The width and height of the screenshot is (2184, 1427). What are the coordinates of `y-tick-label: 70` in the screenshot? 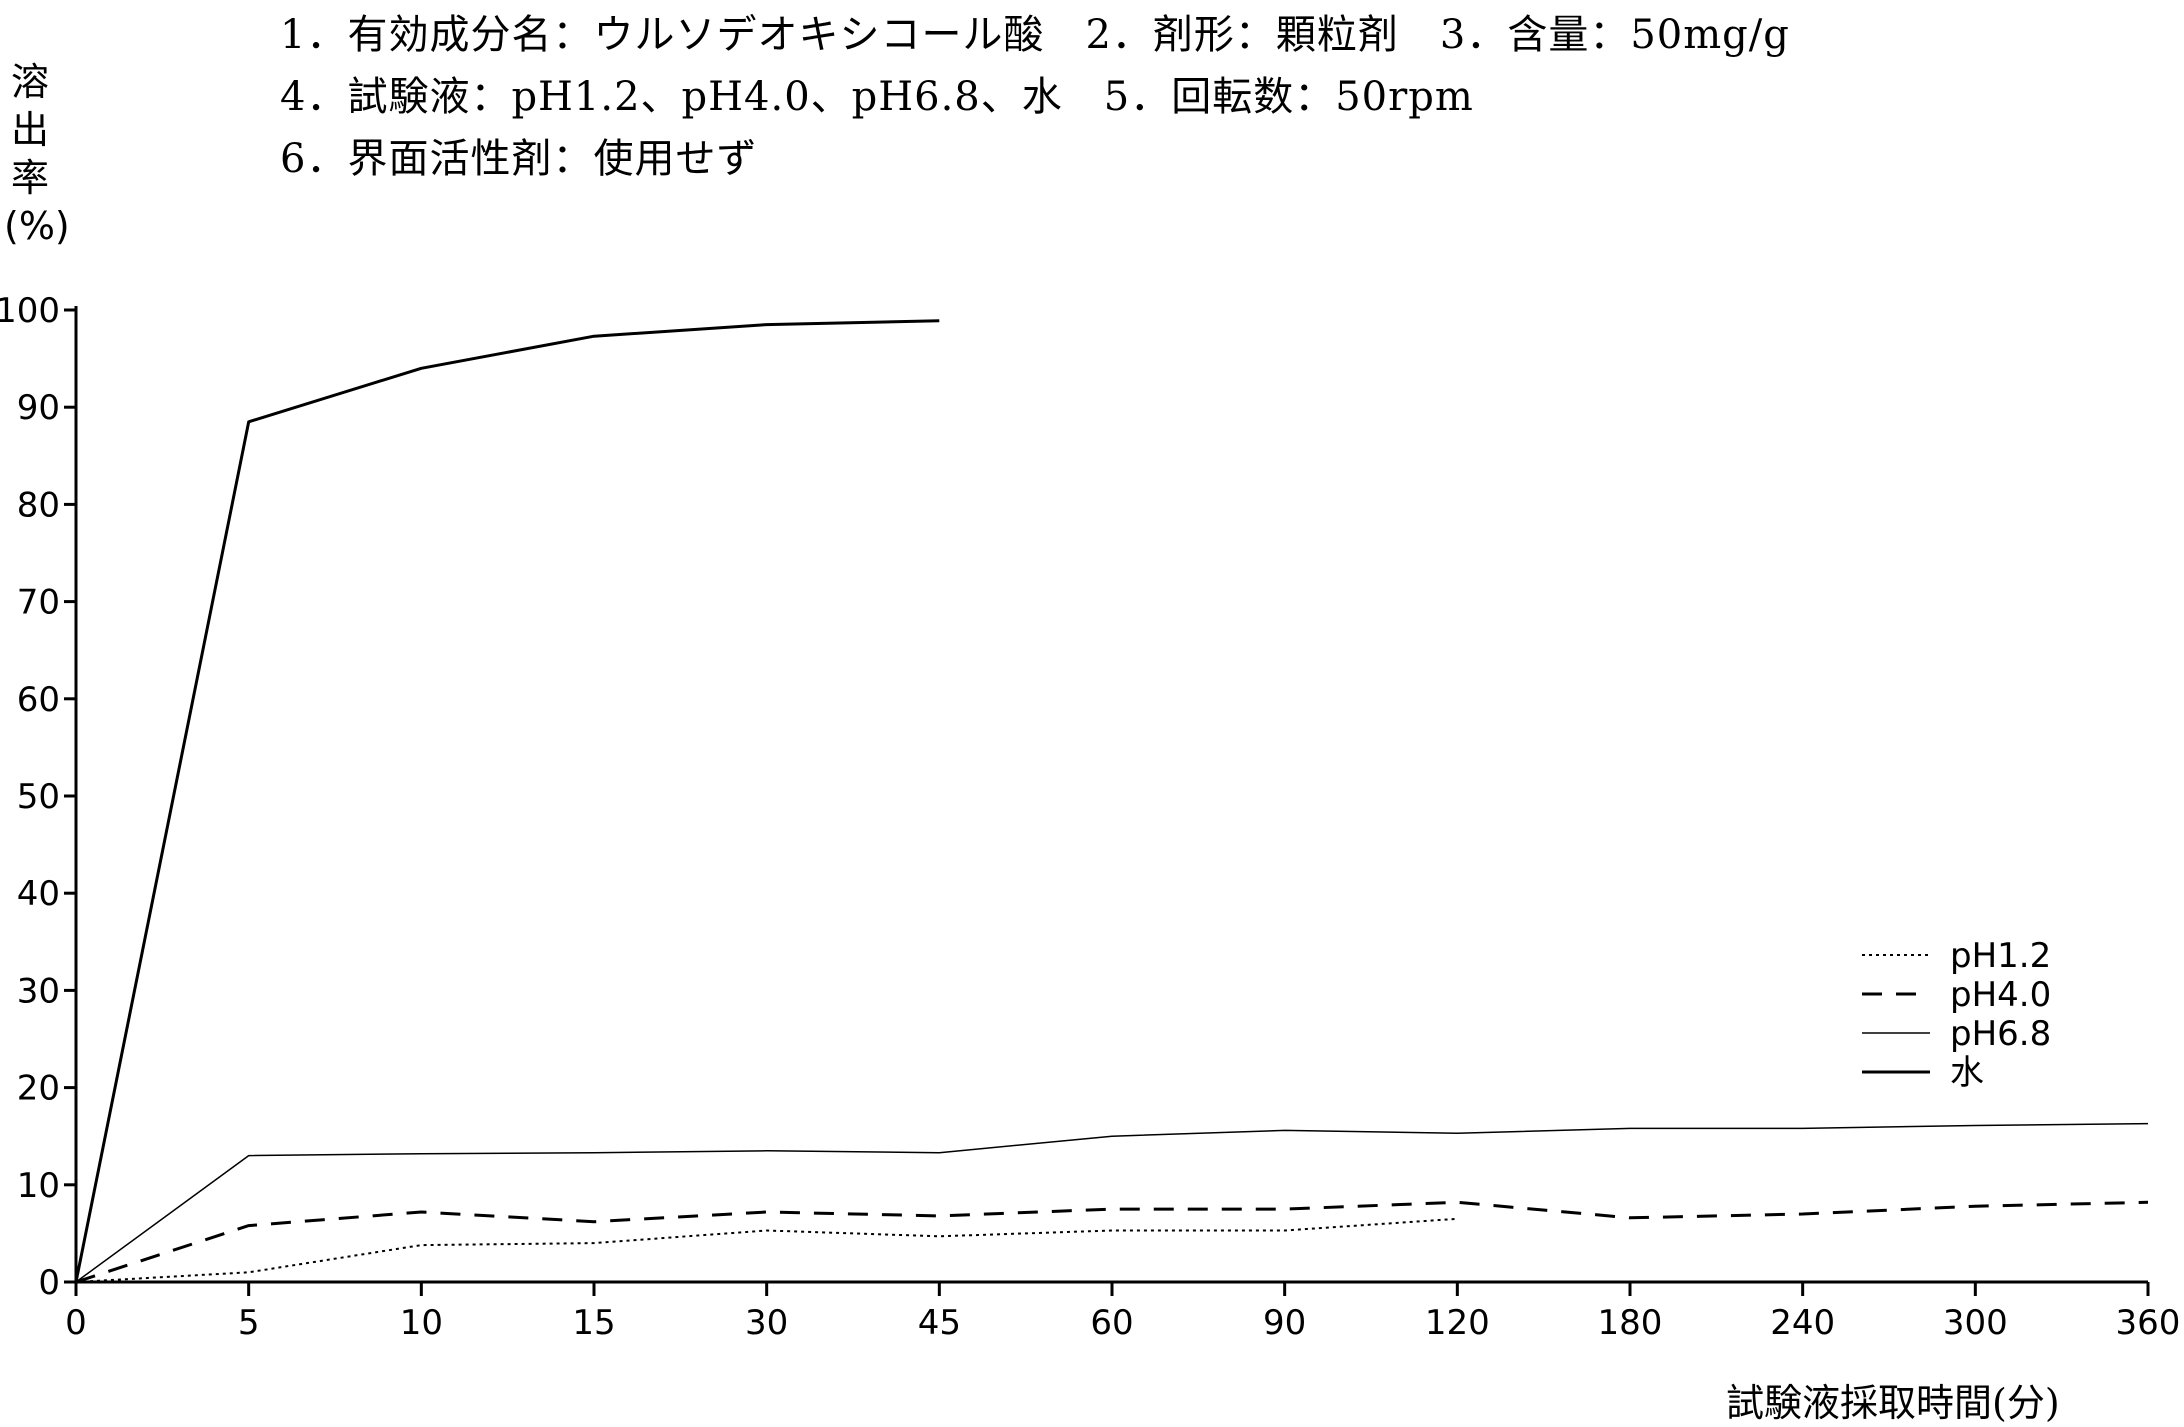 It's located at (38, 603).